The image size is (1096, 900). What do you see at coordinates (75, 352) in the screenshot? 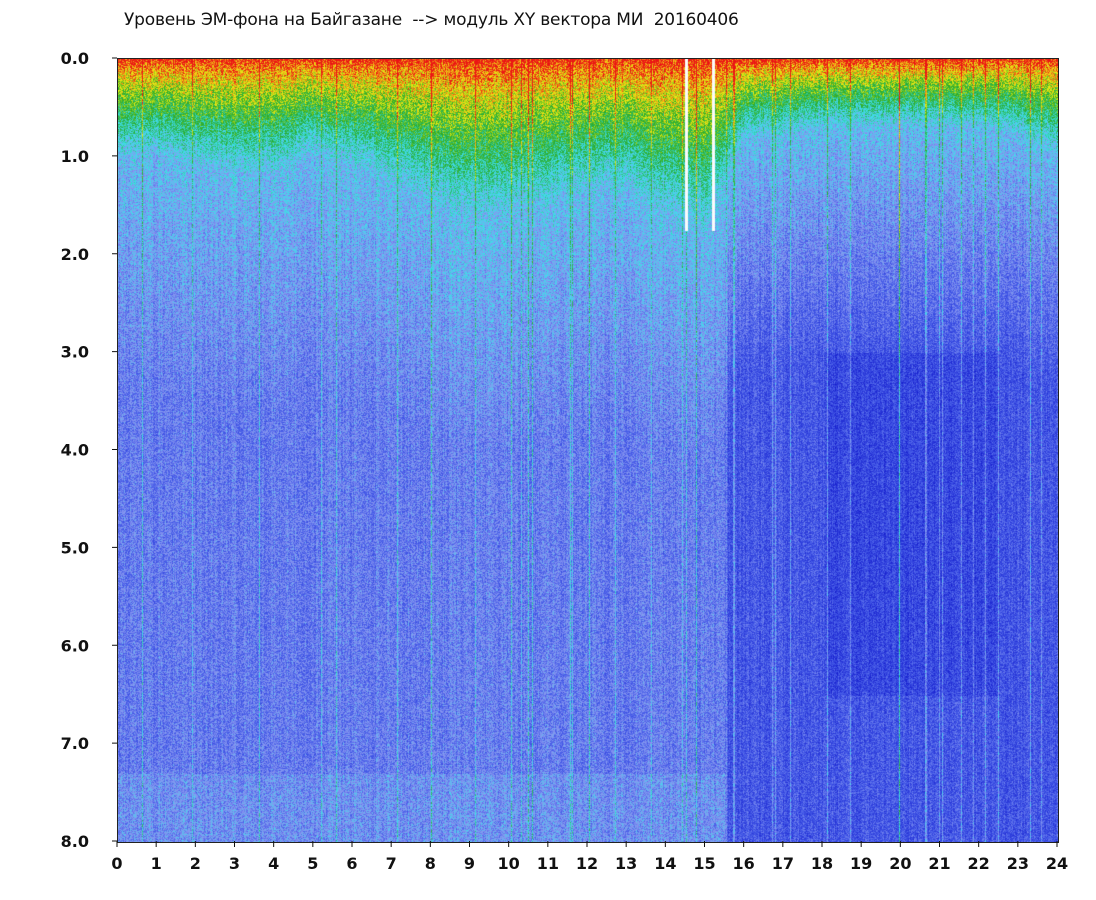
I see `y-tick-label: 3.0` at bounding box center [75, 352].